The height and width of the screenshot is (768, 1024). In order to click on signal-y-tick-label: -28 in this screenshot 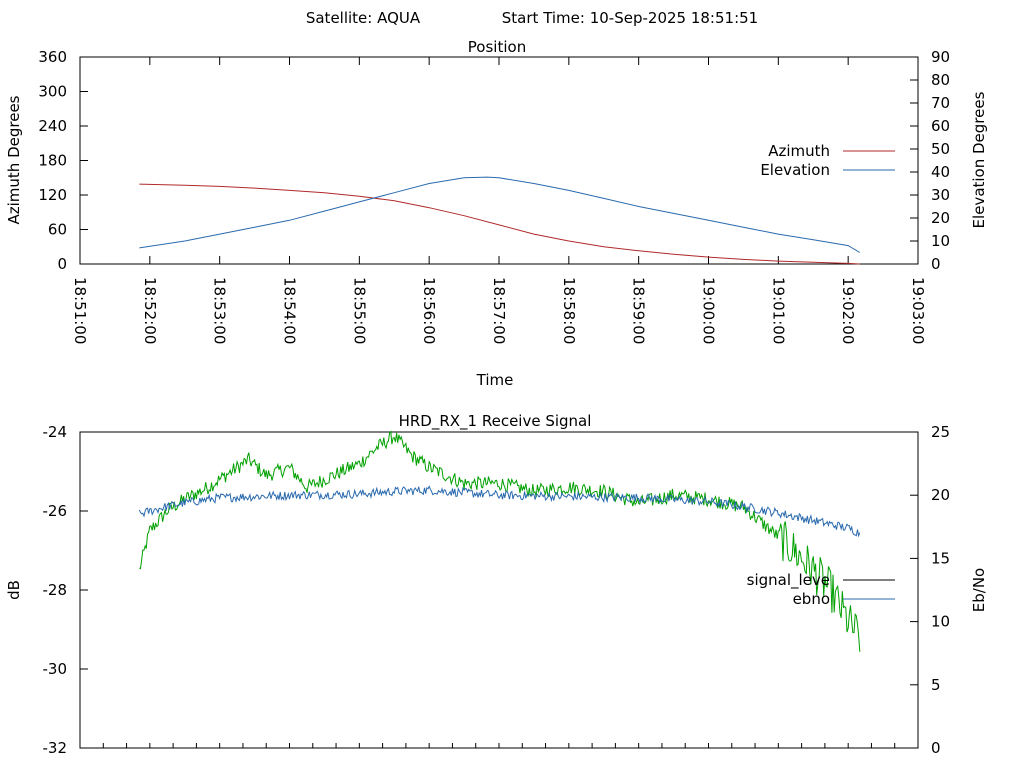, I will do `click(55, 590)`.